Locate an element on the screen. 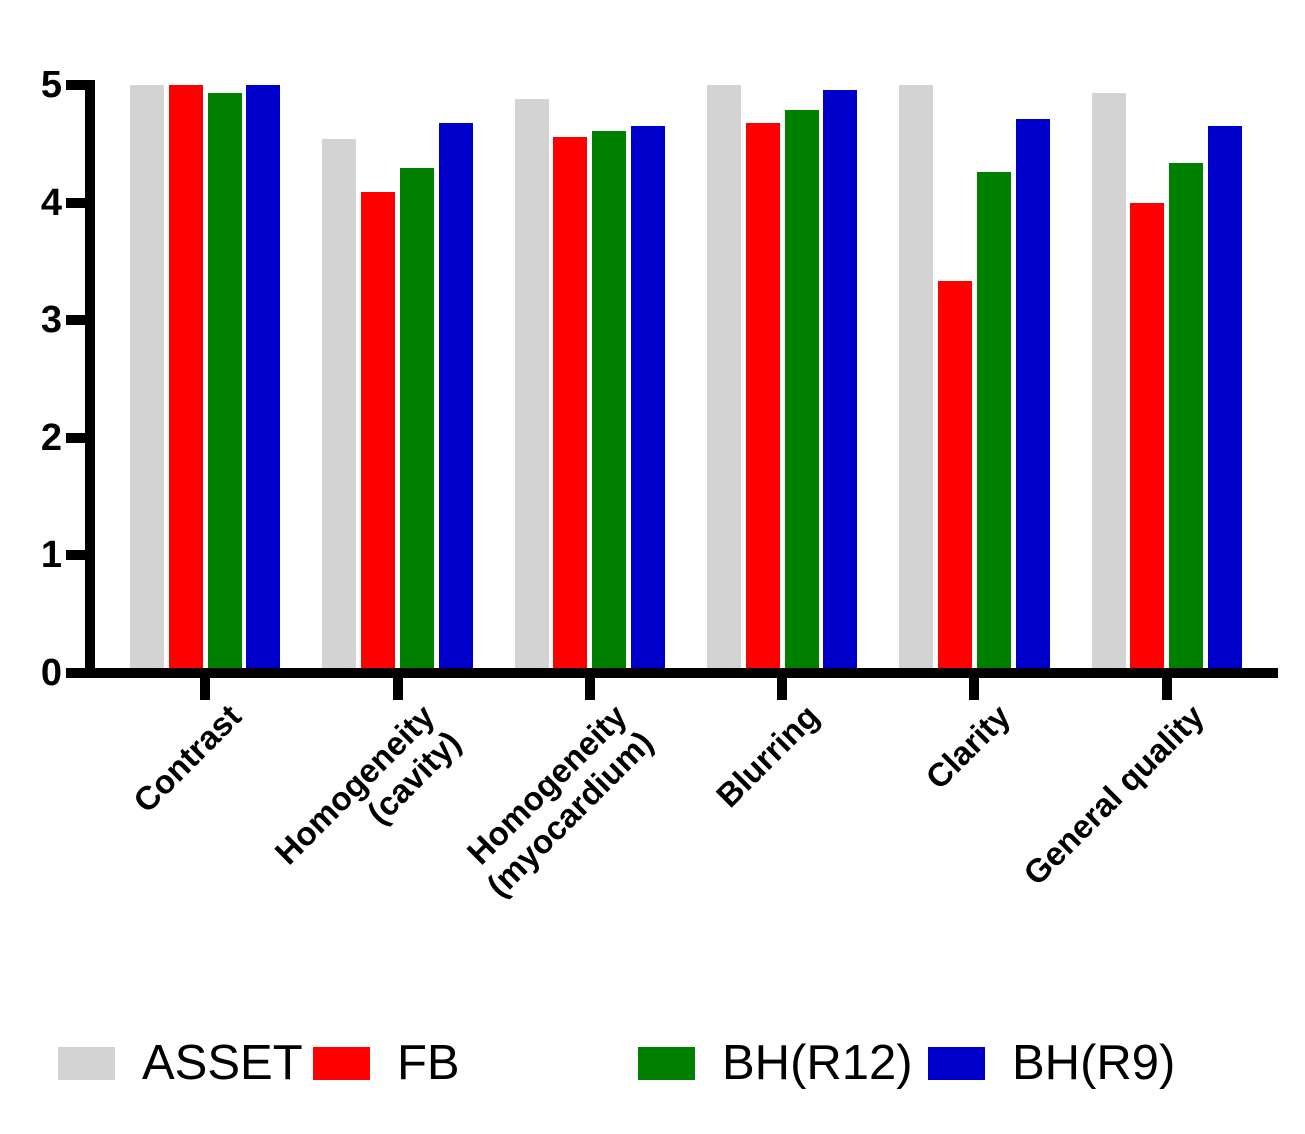 This screenshot has width=1305, height=1134. legend-swatch-fb is located at coordinates (341, 1063).